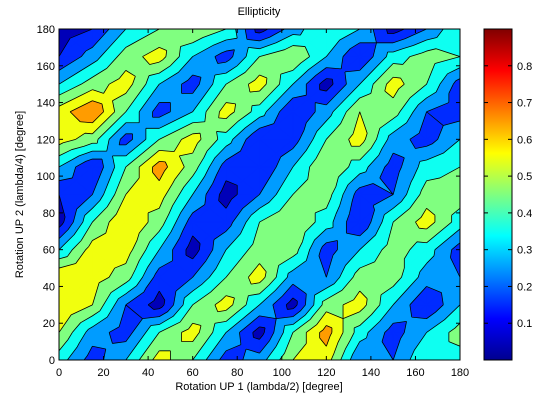 Image resolution: width=539 pixels, height=399 pixels. What do you see at coordinates (524, 177) in the screenshot?
I see `colorbar-tick-label: 0.5` at bounding box center [524, 177].